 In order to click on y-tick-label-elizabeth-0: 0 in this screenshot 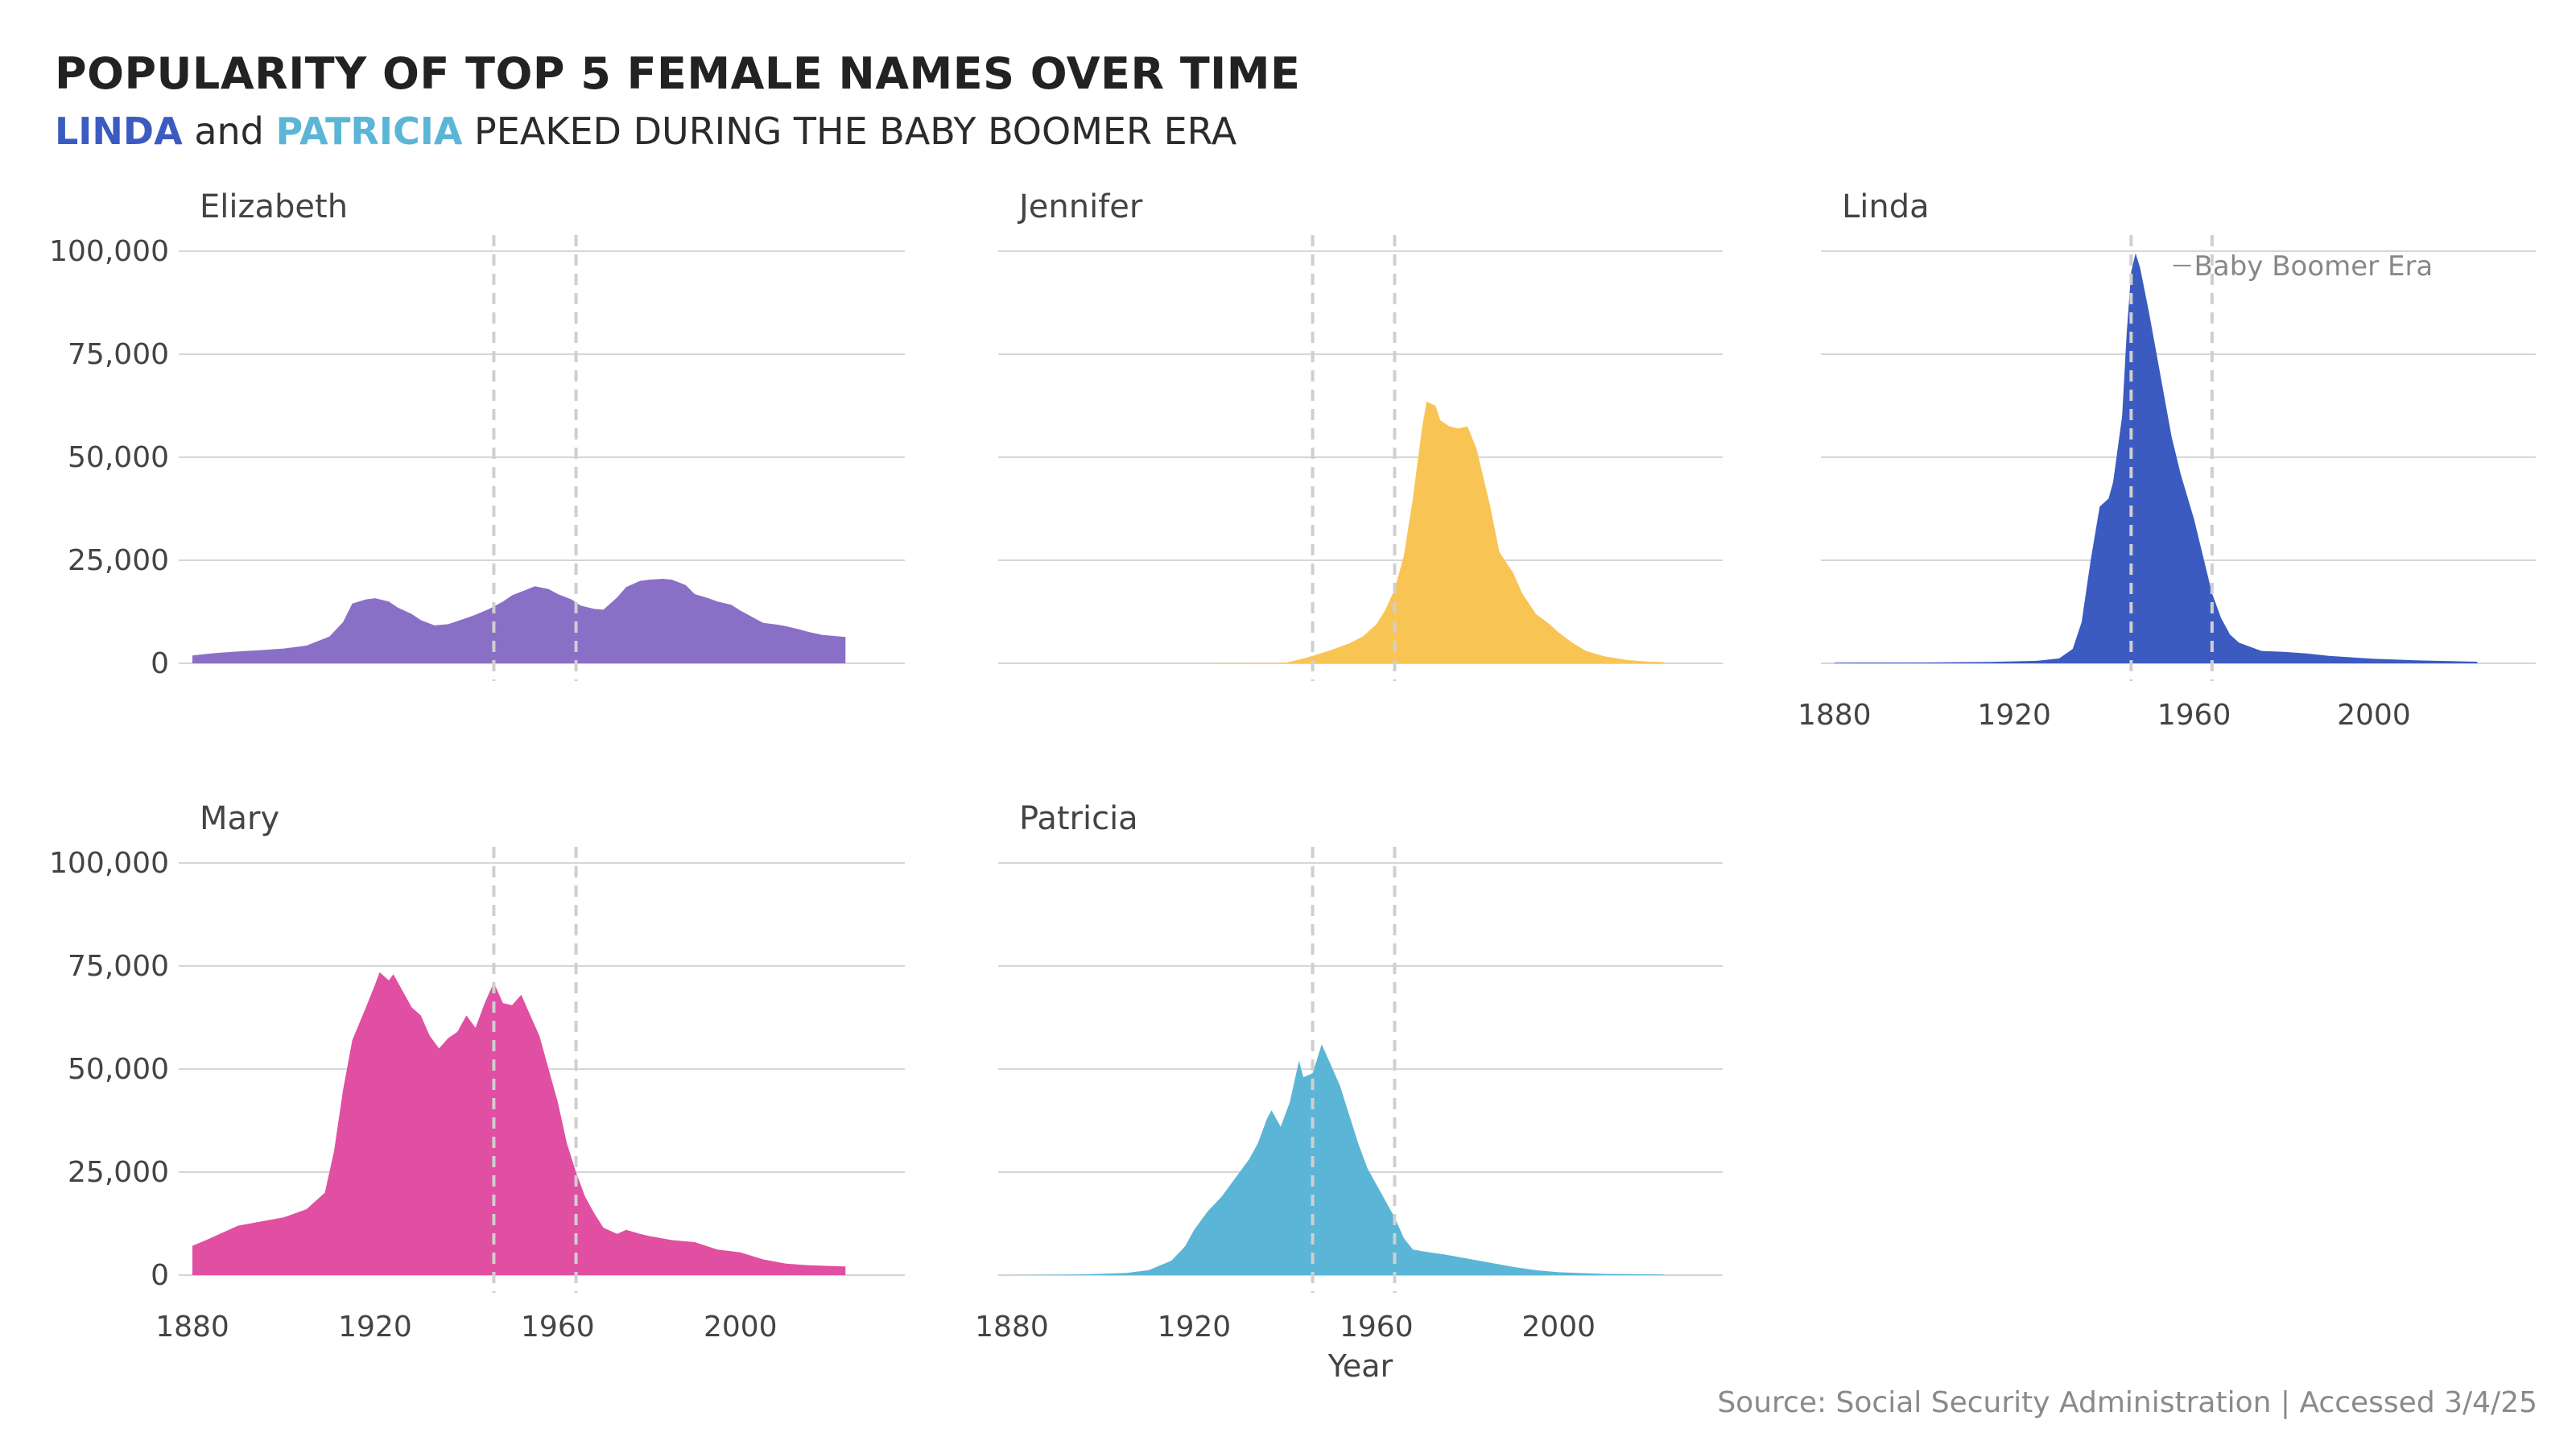, I will do `click(160, 663)`.